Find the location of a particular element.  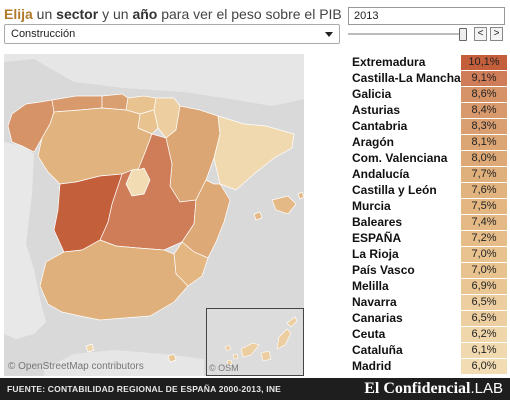

ranking-value: 7,4% is located at coordinates (484, 222).